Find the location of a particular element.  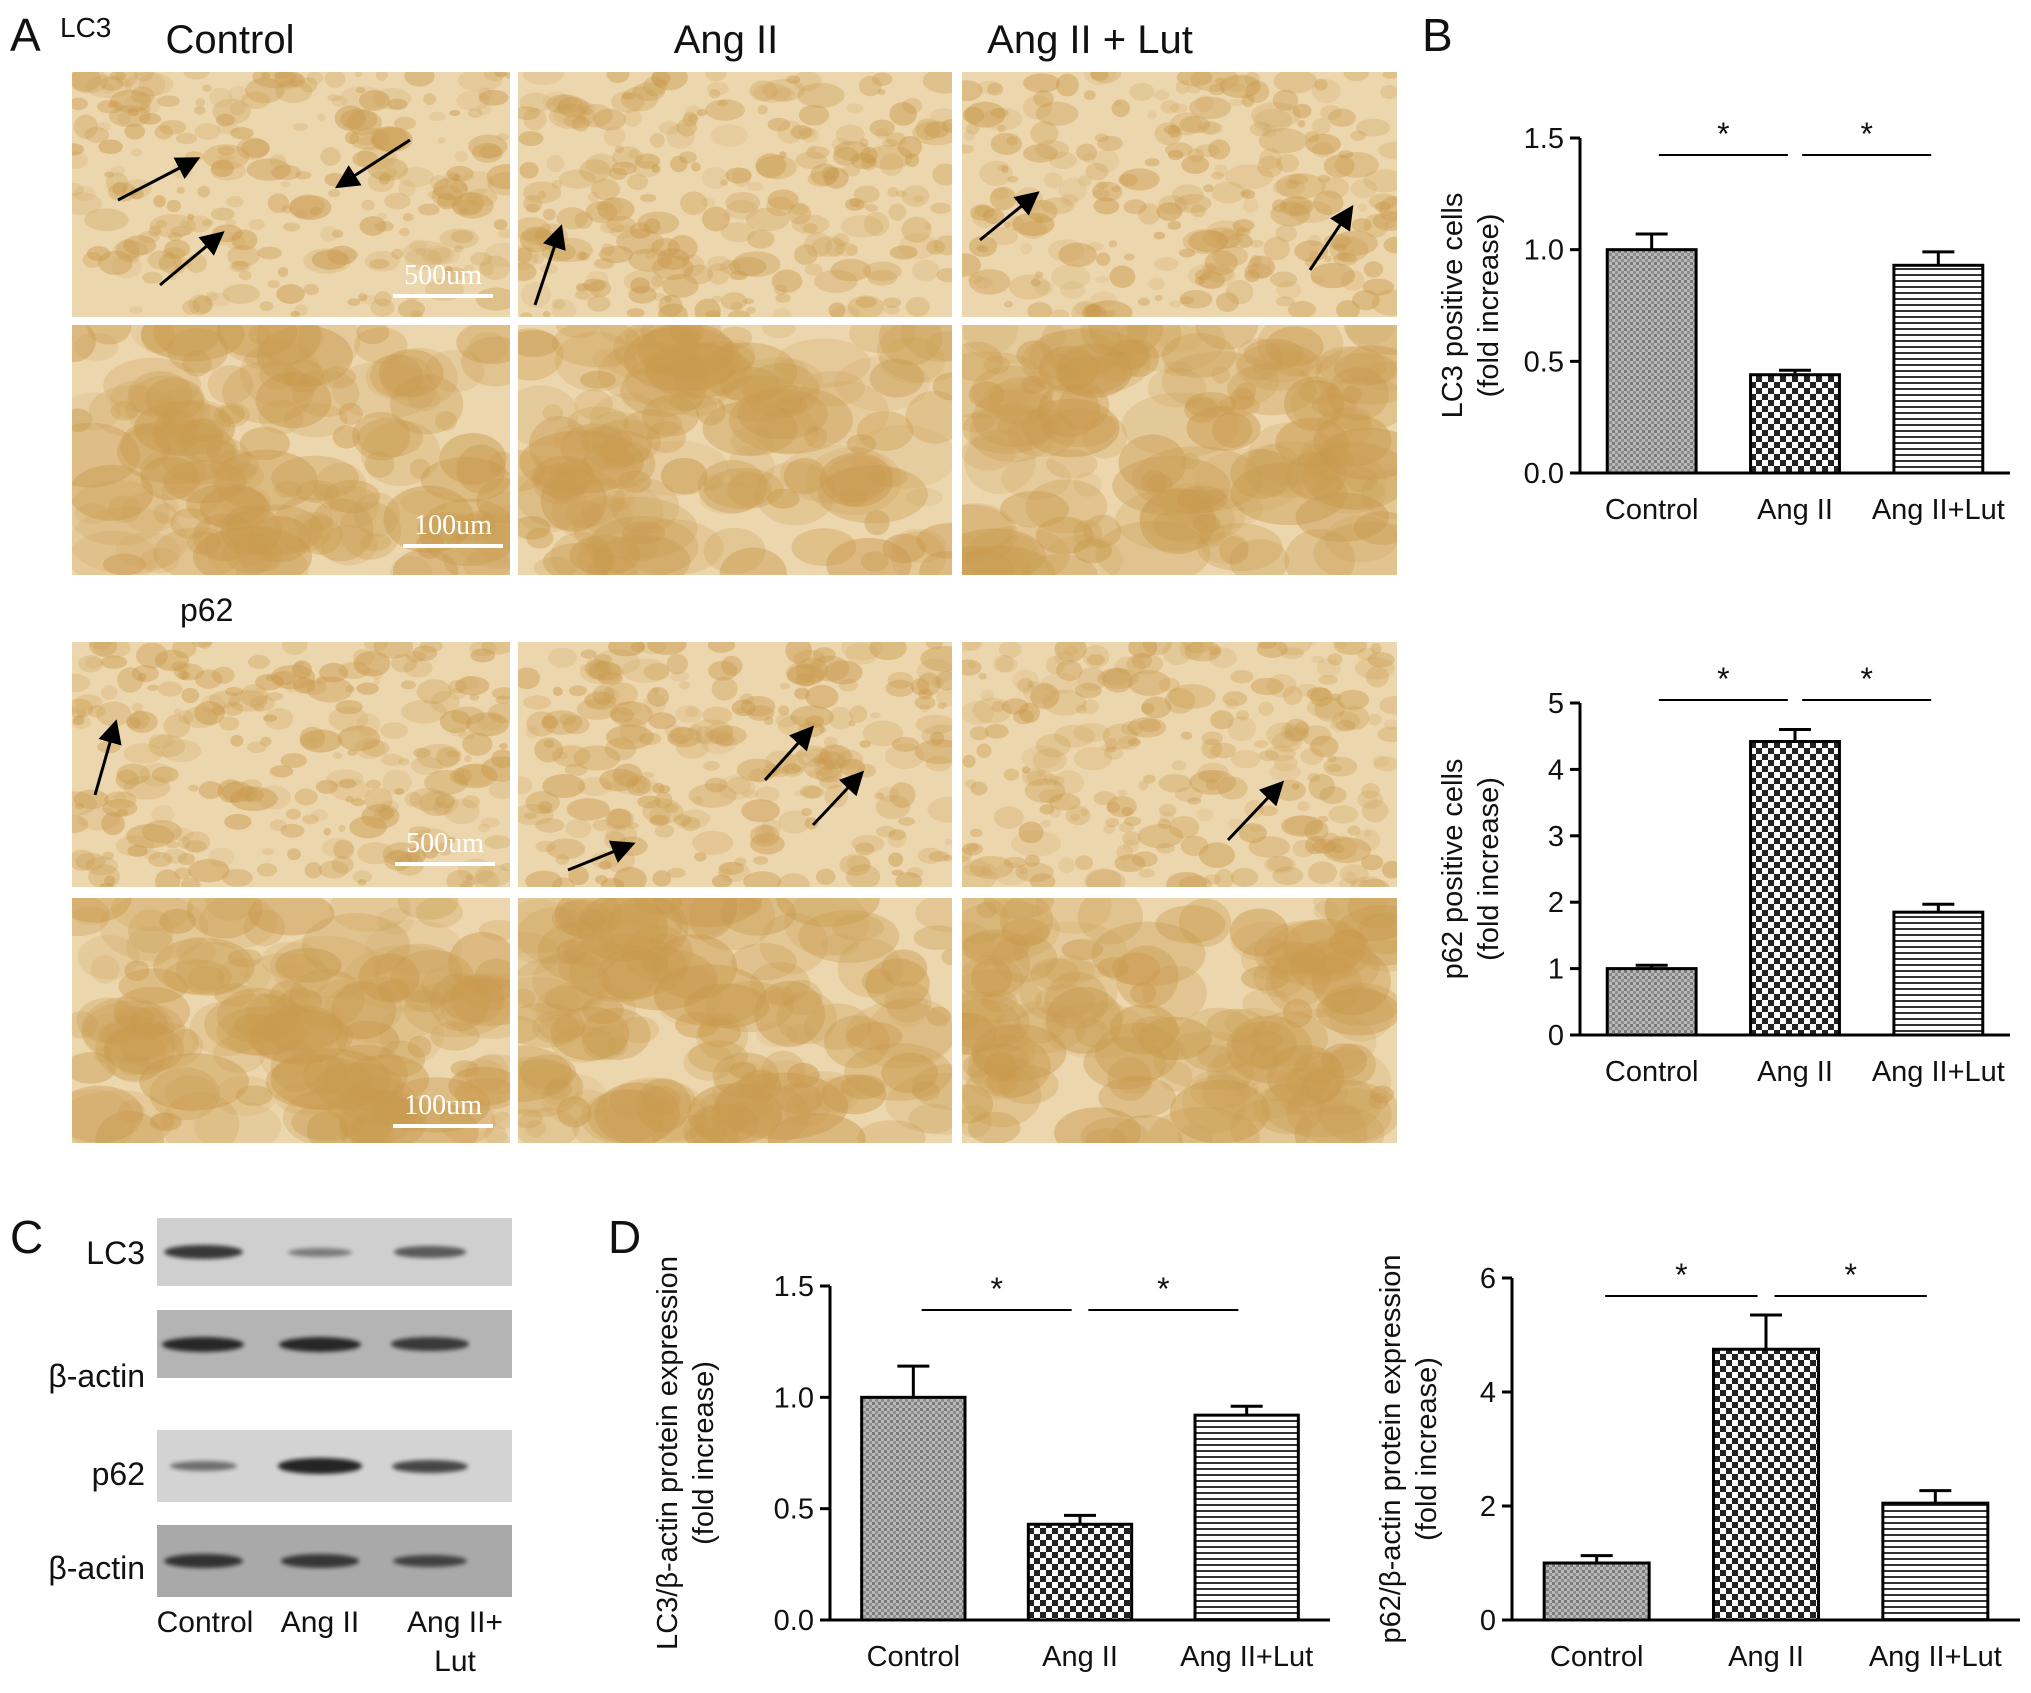

panel-d-label: D is located at coordinates (625, 1237).